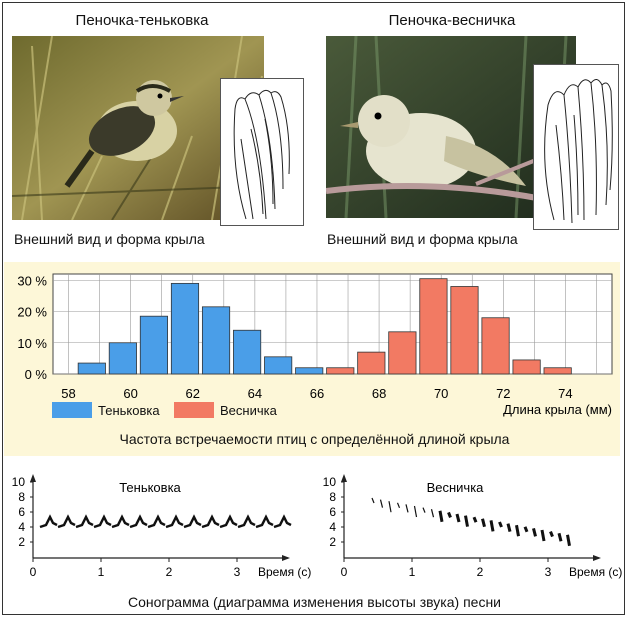 This screenshot has height=619, width=629. I want to click on legend-vesnichka: Весничка, so click(225, 410).